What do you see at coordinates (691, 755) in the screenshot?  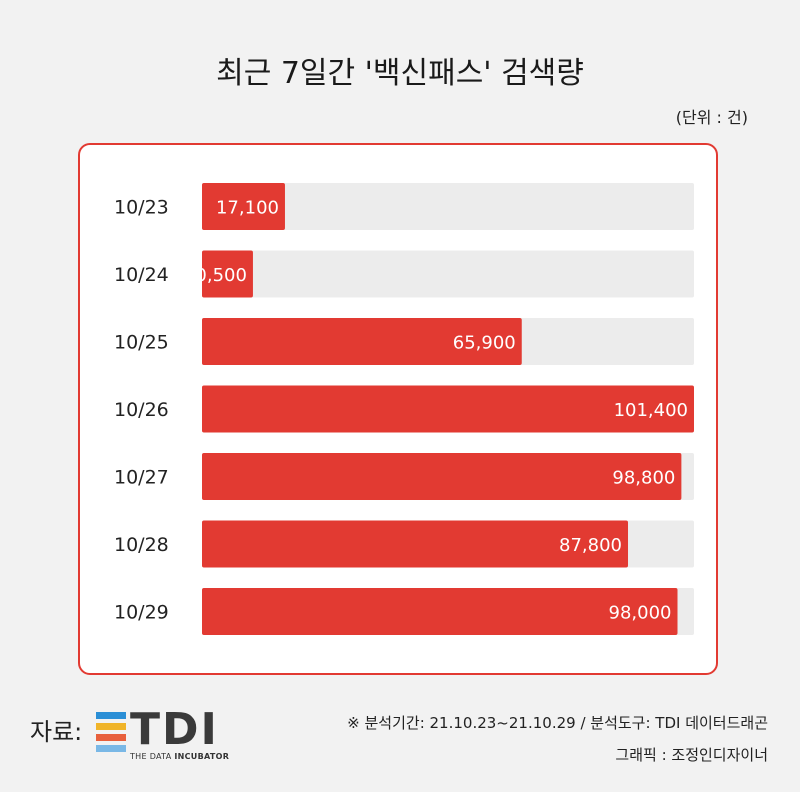 I see `graphic-credit: 그래픽 : 조정인디자이너` at bounding box center [691, 755].